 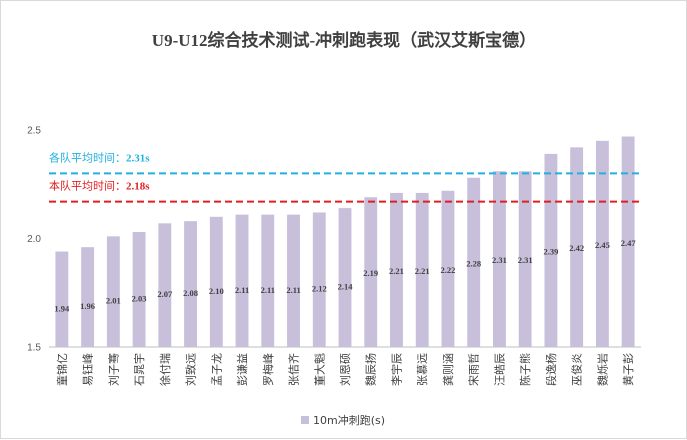 What do you see at coordinates (345, 369) in the screenshot?
I see `category-label: 刘恩硕` at bounding box center [345, 369].